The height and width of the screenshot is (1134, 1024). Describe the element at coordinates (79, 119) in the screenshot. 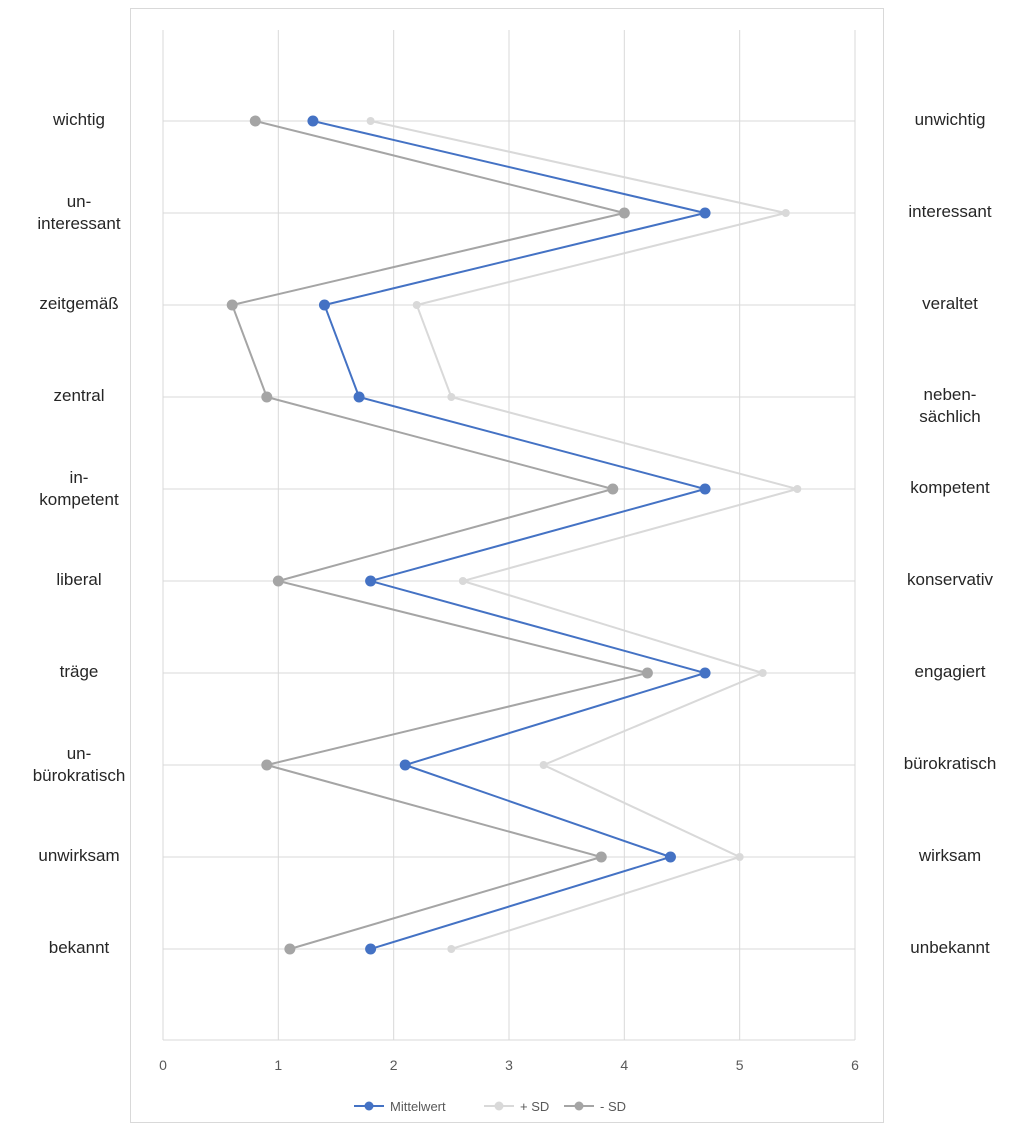

I see `left-label: wichtig` at that location.